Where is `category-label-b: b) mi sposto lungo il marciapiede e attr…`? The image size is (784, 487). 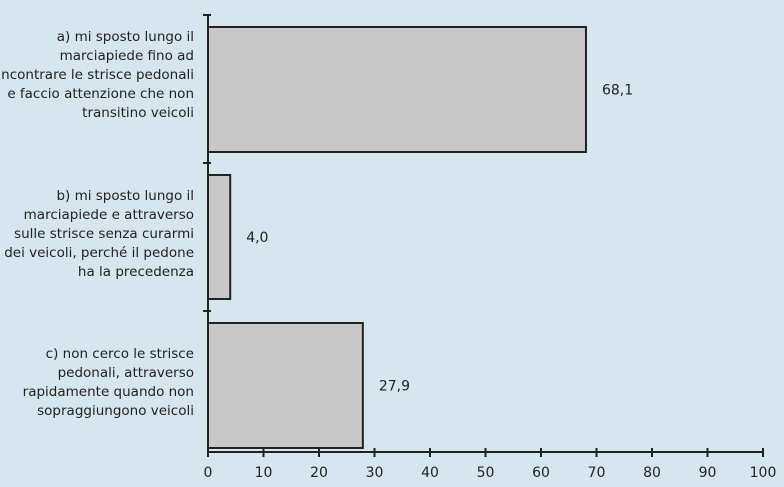 category-label-b: b) mi sposto lungo il marciapiede e attr… is located at coordinates (99, 234).